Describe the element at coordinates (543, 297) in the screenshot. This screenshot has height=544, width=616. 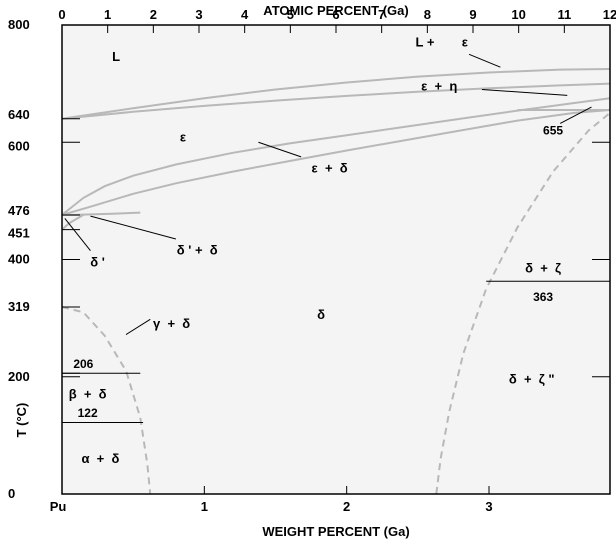
I see `region-label-11: 363` at that location.